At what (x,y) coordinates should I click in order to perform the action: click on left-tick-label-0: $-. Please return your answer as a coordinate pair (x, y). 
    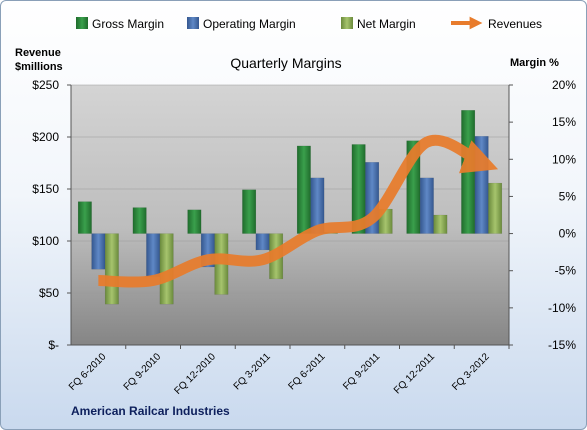
    Looking at the image, I should click on (53, 345).